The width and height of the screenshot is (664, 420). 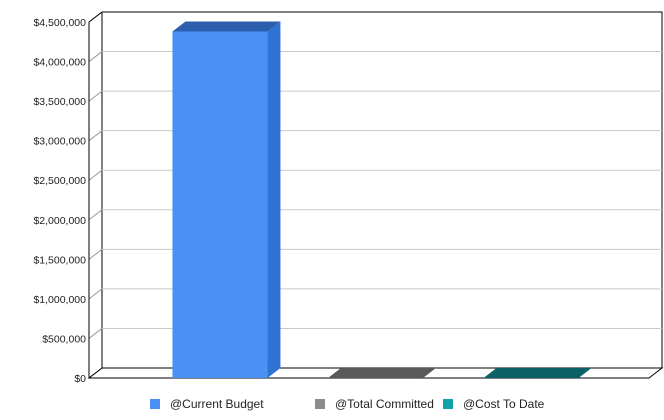 I want to click on y-tick-label: $3,000,000, so click(x=59, y=142).